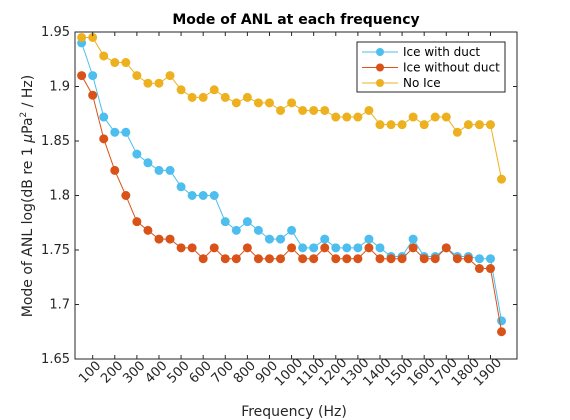 This screenshot has width=570, height=420. What do you see at coordinates (28, 139) in the screenshot?
I see `y-axis-title-mu: μ` at bounding box center [28, 139].